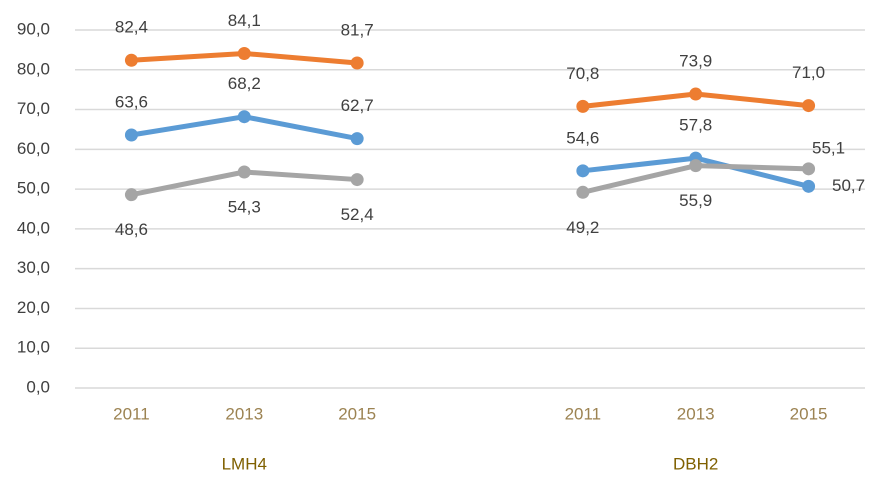 This screenshot has width=877, height=477. I want to click on data-label: 68,2, so click(244, 83).